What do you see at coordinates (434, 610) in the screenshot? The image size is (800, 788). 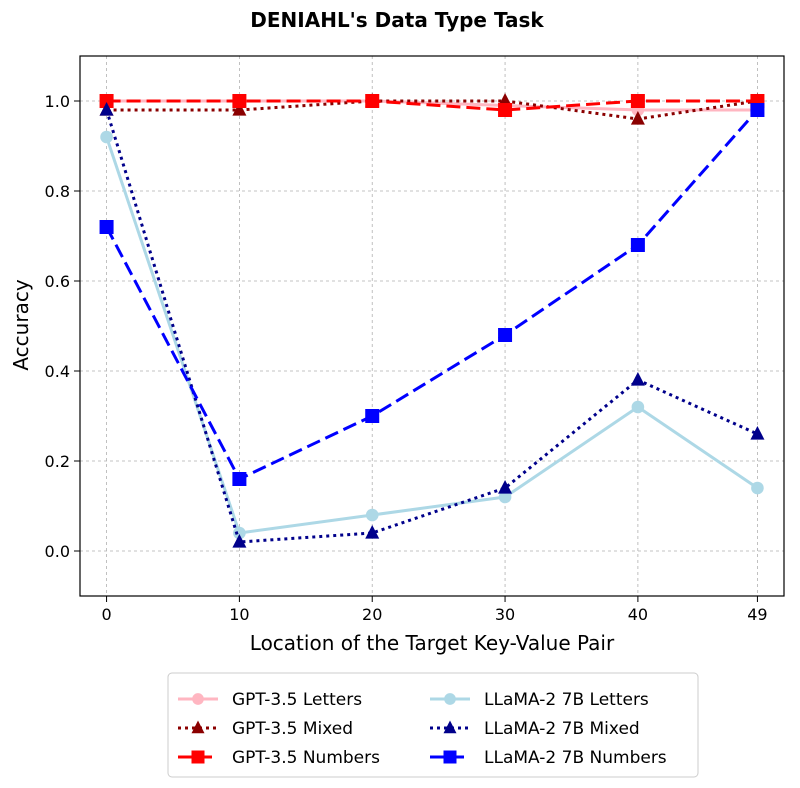 I see `x-axis-ticks: 0 10 20 30 40 49` at bounding box center [434, 610].